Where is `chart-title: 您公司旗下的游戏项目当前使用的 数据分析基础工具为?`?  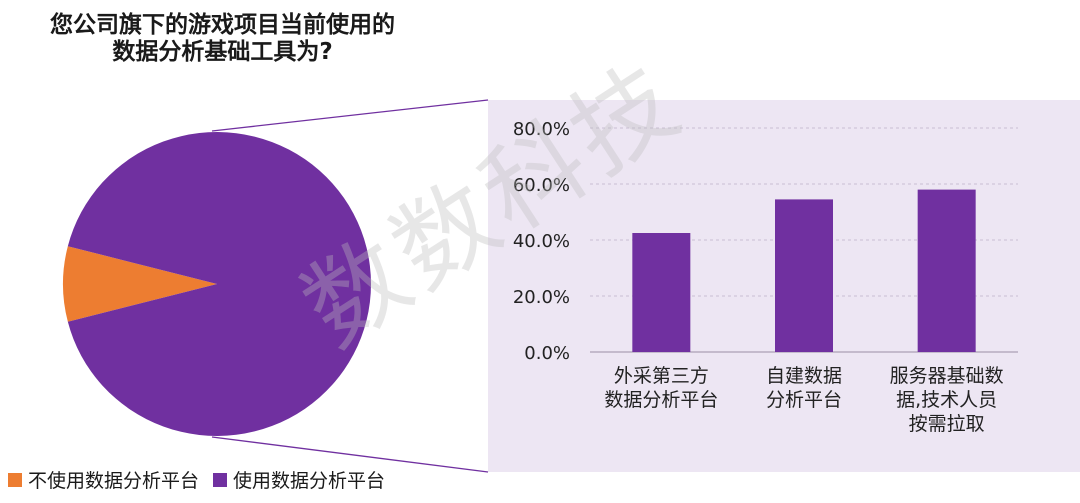 chart-title: 您公司旗下的游戏项目当前使用的 数据分析基础工具为? is located at coordinates (222, 39).